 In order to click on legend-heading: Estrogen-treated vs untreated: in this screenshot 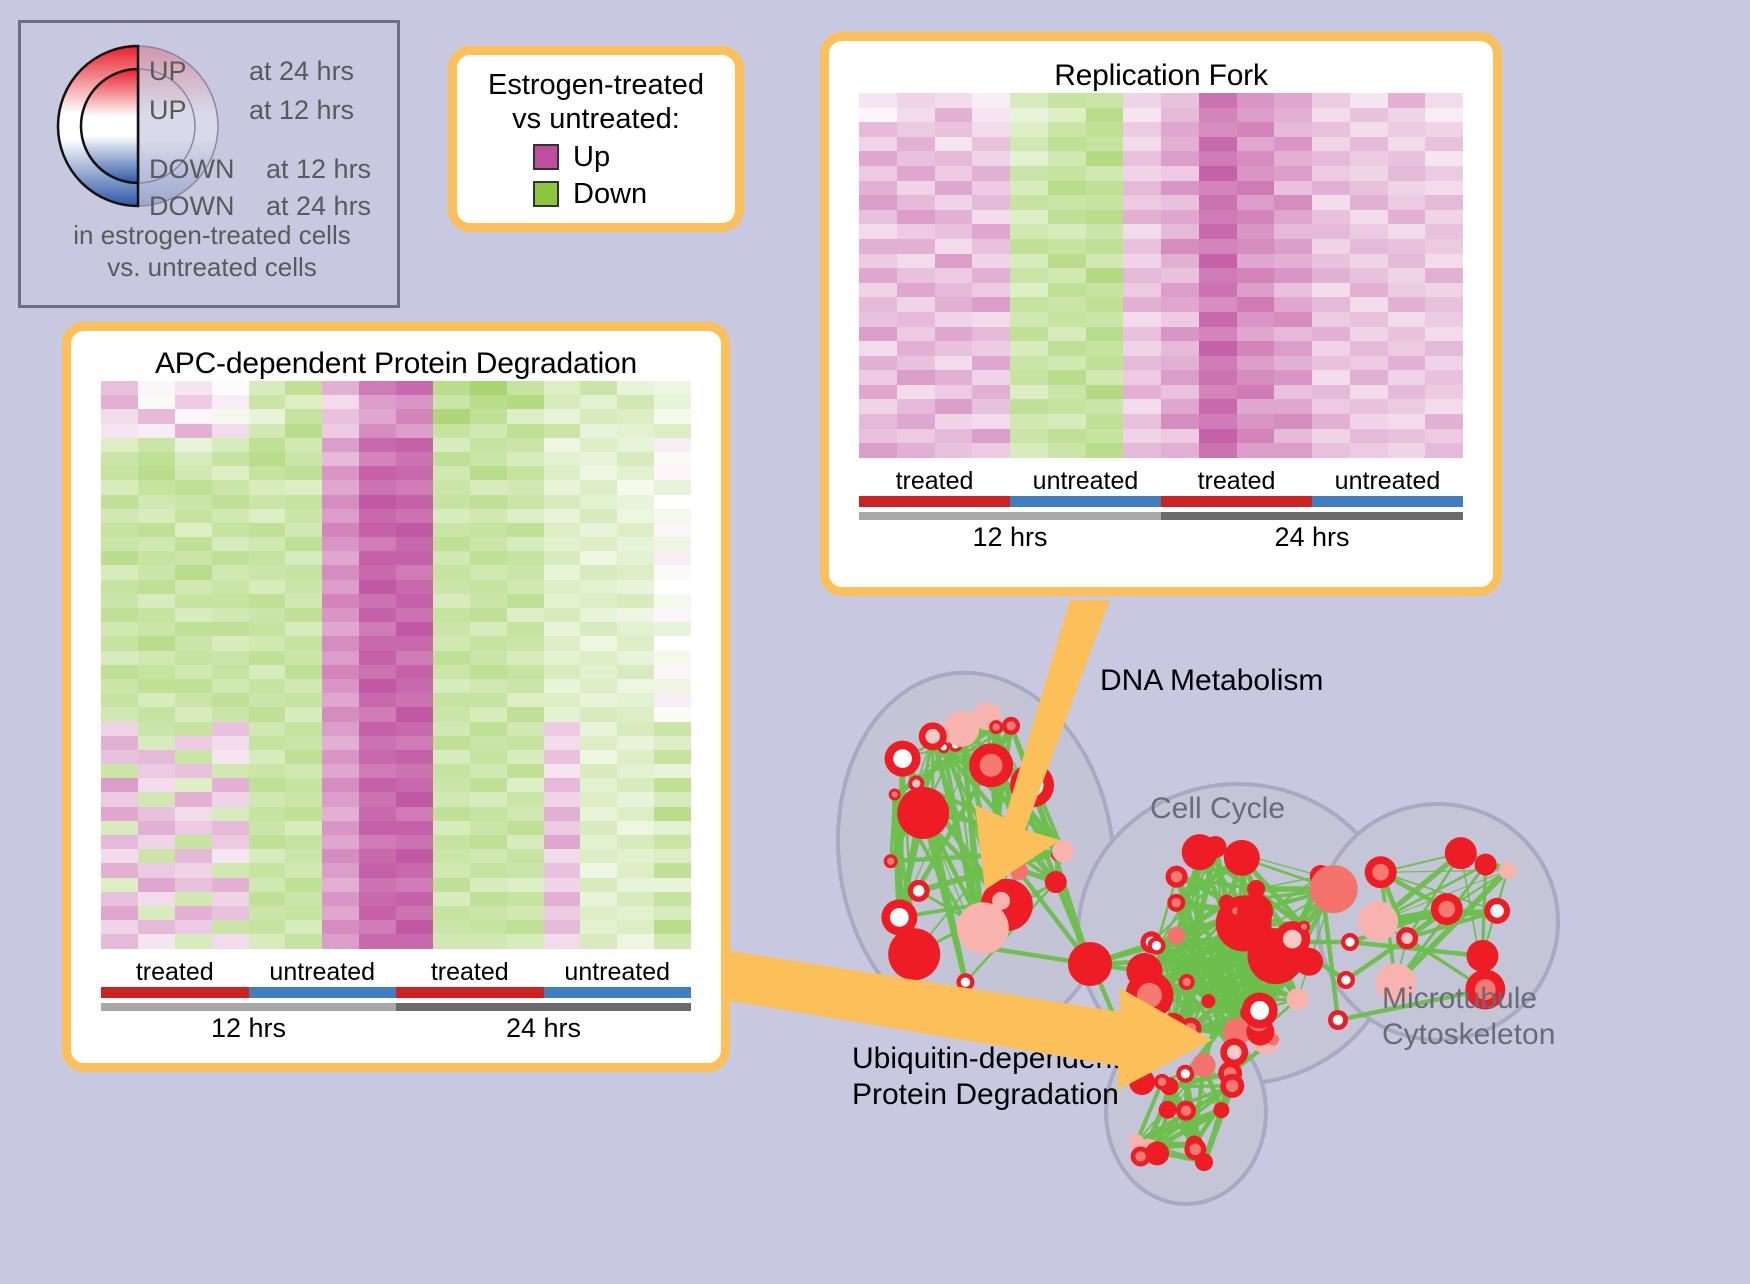, I will do `click(596, 103)`.